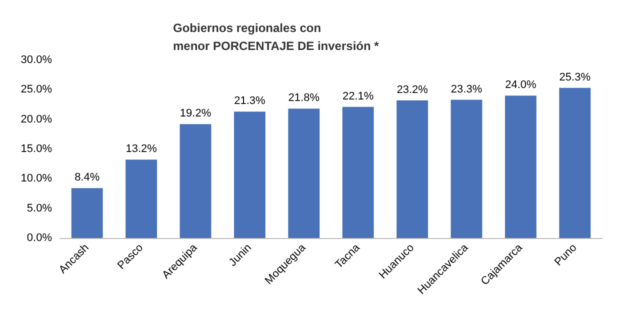 The image size is (630, 334). What do you see at coordinates (39, 238) in the screenshot?
I see `y-tick-label: 0.0%` at bounding box center [39, 238].